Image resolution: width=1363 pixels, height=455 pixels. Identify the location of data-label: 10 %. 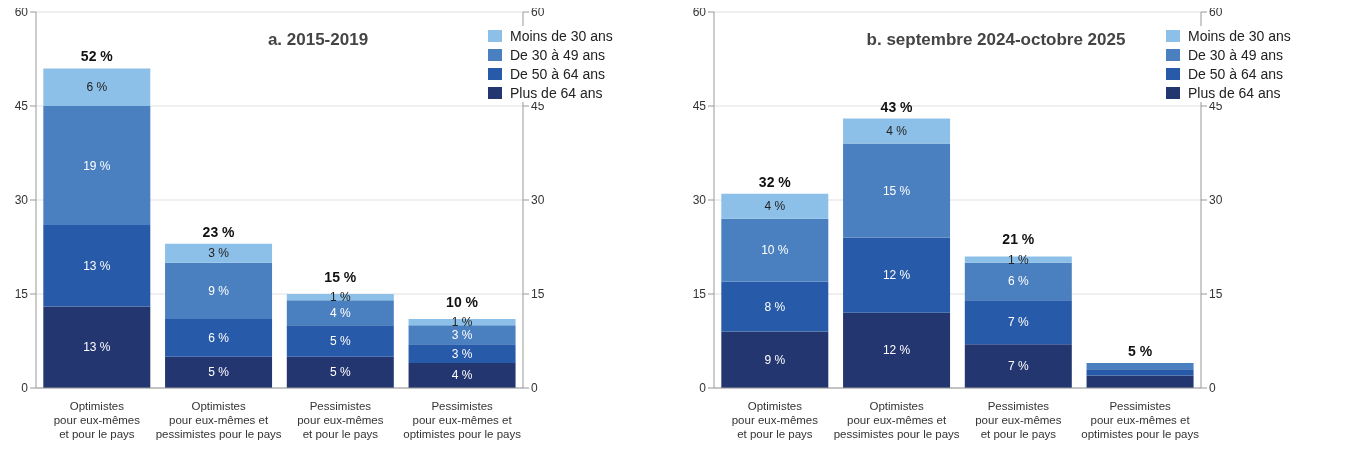
(775, 250).